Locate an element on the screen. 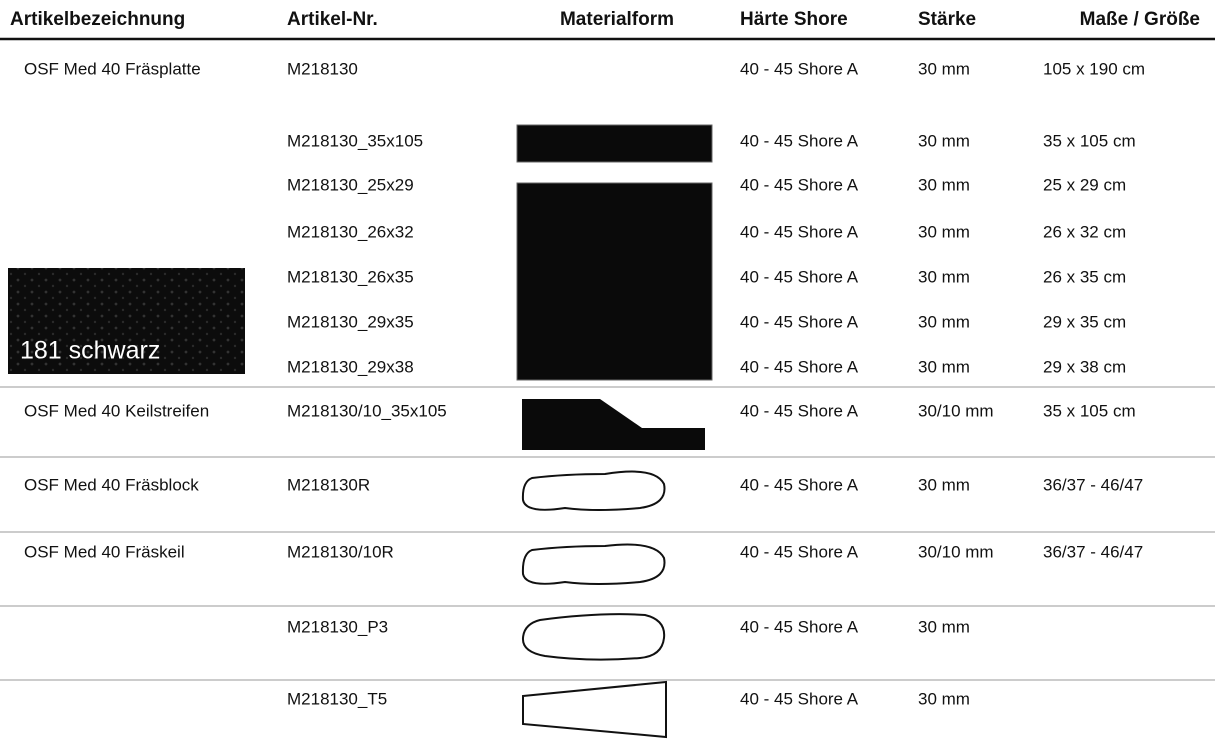 The width and height of the screenshot is (1215, 745). shape-p3 is located at coordinates (593, 637).